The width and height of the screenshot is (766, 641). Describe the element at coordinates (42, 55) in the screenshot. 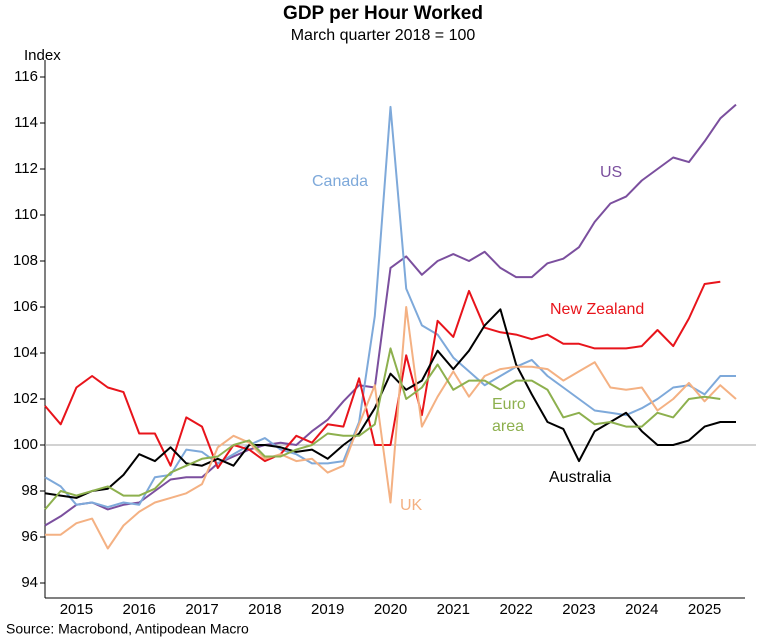

I see `y-axis-label: Index` at that location.